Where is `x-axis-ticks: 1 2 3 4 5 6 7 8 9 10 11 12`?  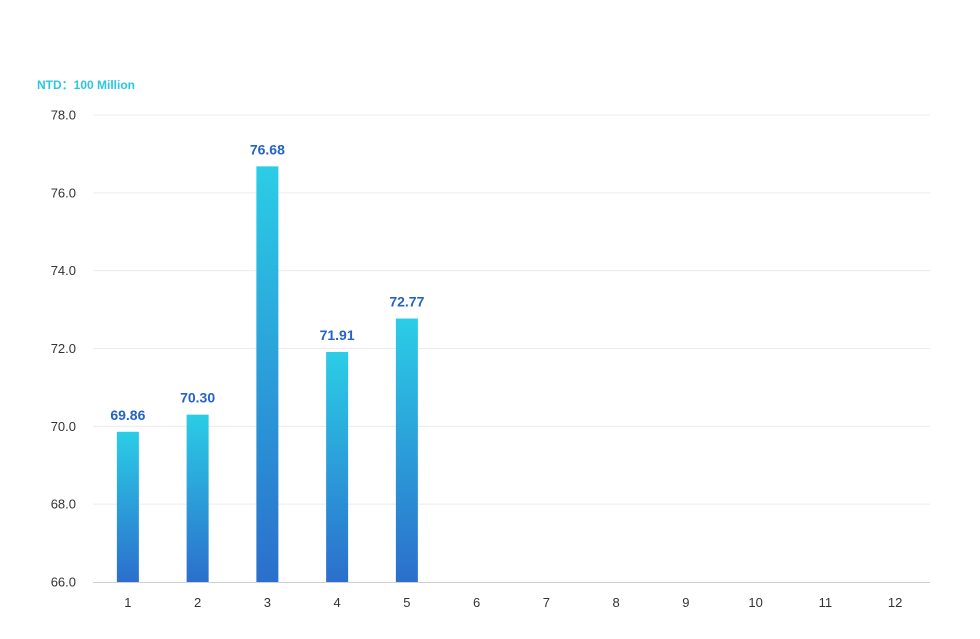
x-axis-ticks: 1 2 3 4 5 6 7 8 9 10 11 12 is located at coordinates (513, 602).